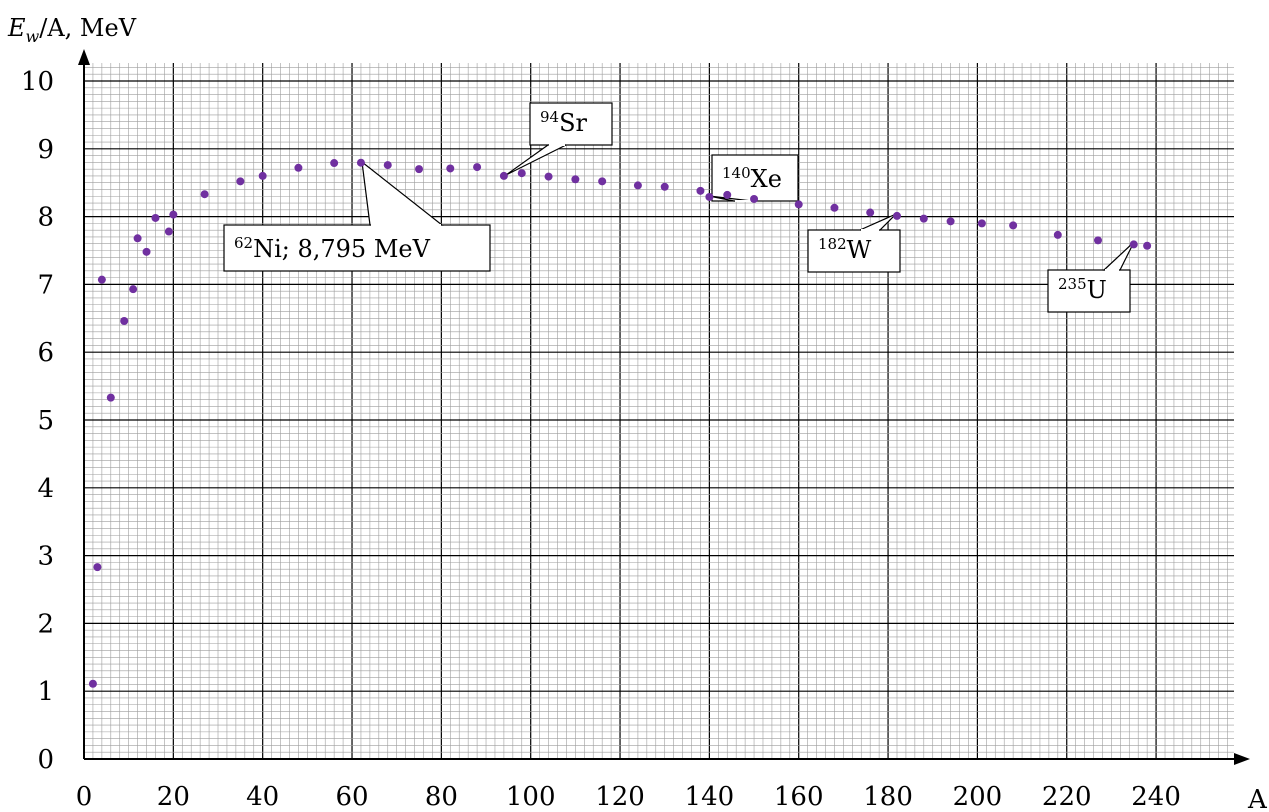 This screenshot has height=812, width=1269. Describe the element at coordinates (766, 179) in the screenshot. I see `annotation-element: Xe` at that location.